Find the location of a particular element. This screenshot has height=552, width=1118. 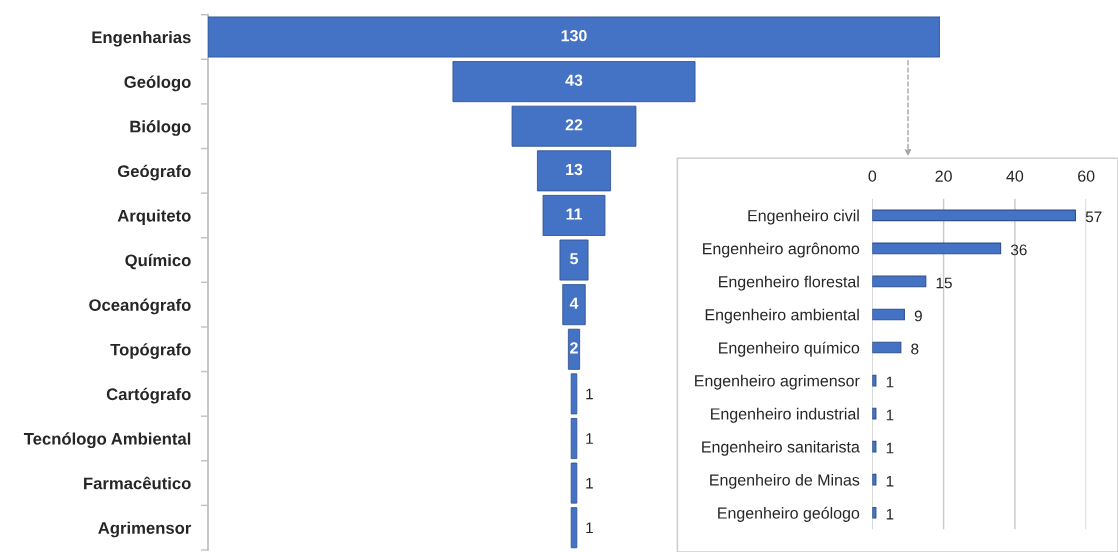

data-label: 11 is located at coordinates (574, 214).